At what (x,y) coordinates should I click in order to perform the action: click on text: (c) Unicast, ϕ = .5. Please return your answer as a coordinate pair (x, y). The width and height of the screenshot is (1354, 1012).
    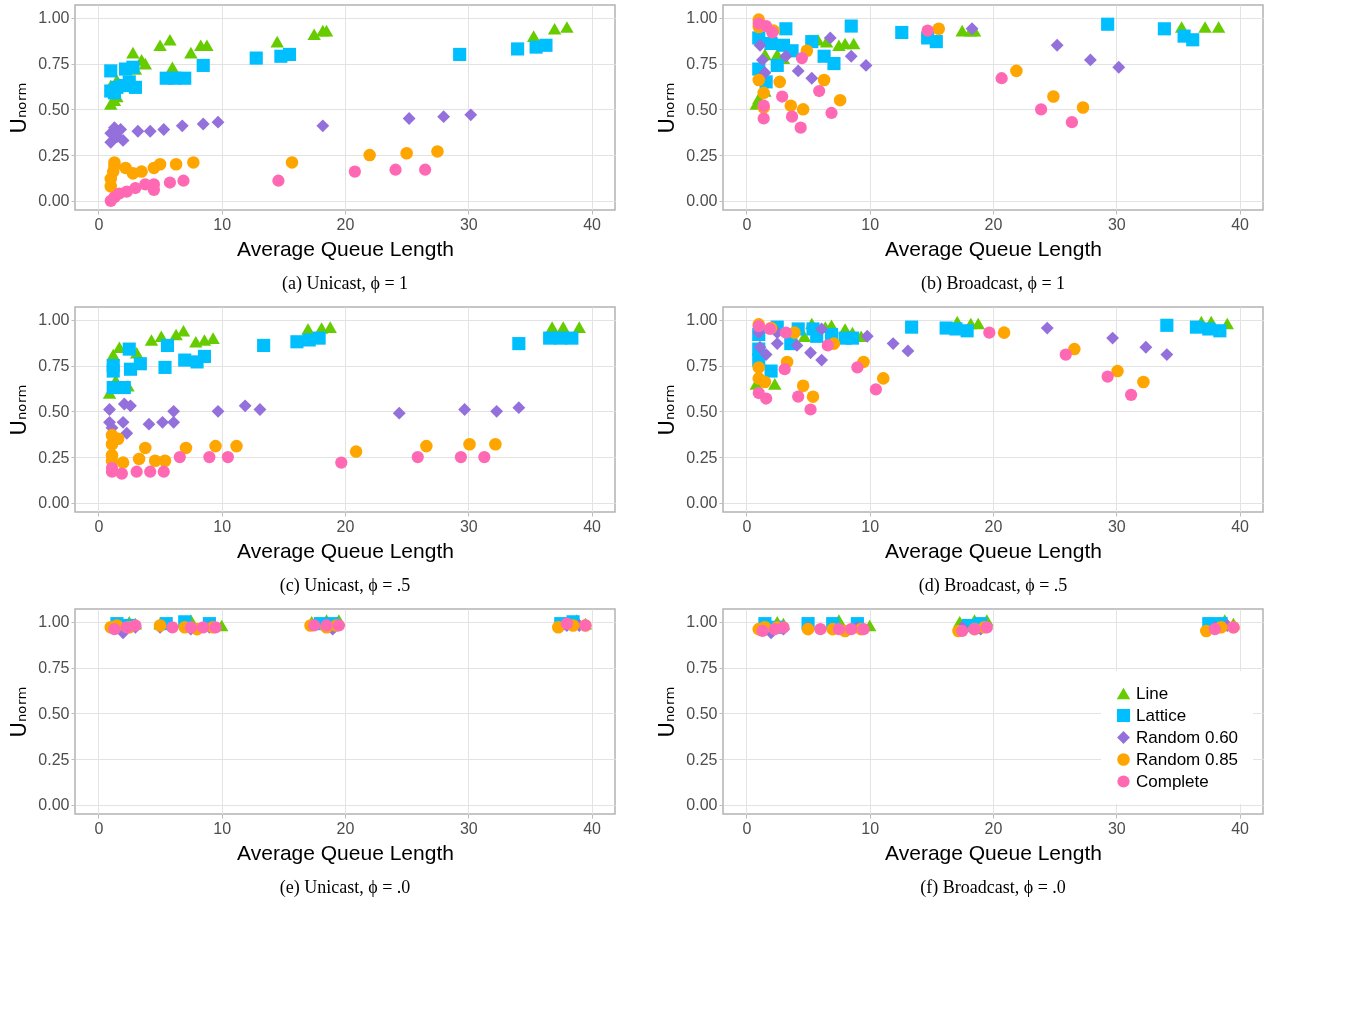
    Looking at the image, I should click on (345, 585).